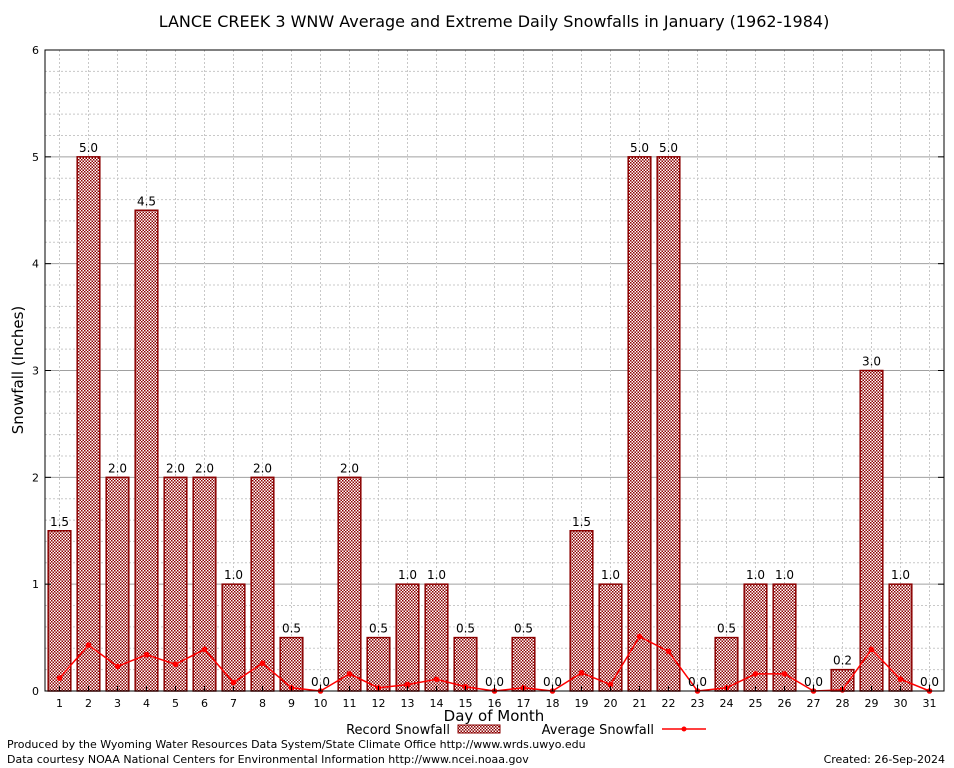 This screenshot has width=954, height=768. Describe the element at coordinates (350, 703) in the screenshot. I see `x-tick-label: 11` at that location.